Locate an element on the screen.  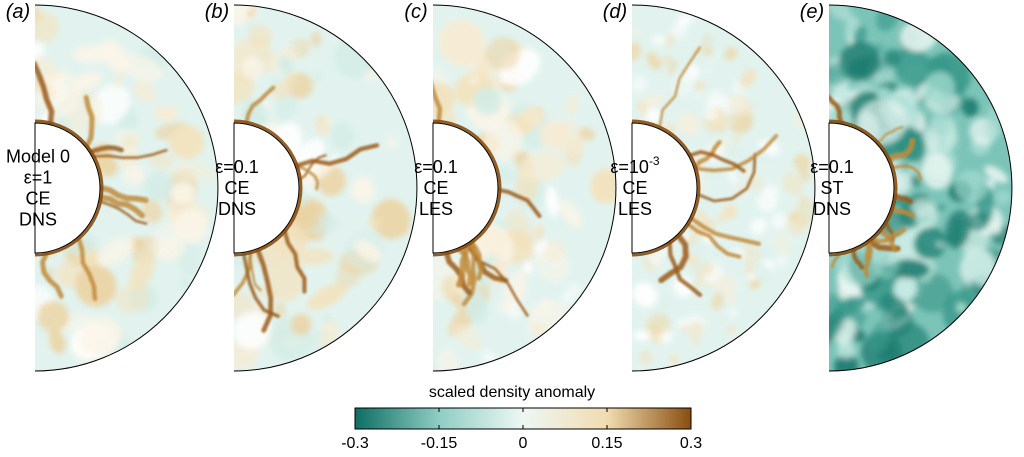
panel-text-line: ε=1 is located at coordinates (38, 178).